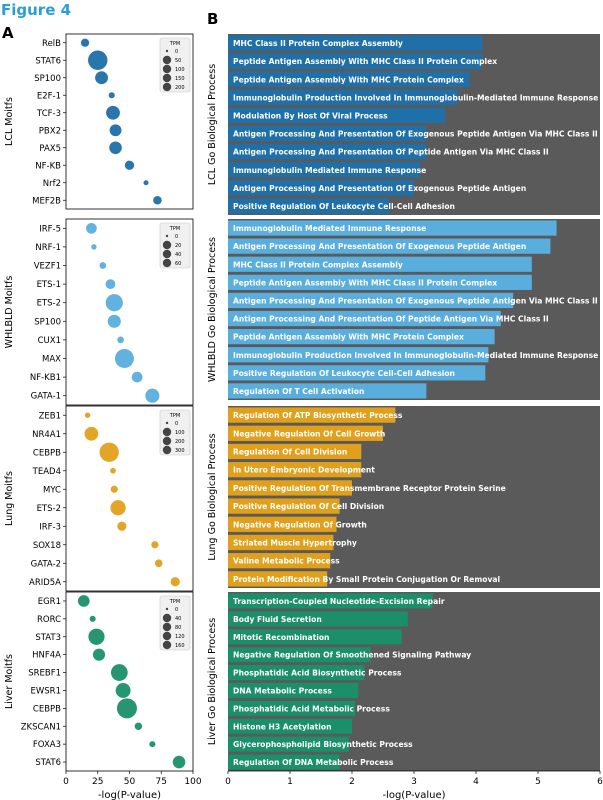  What do you see at coordinates (49, 304) in the screenshot?
I see `motif-label: ETS-2` at bounding box center [49, 304].